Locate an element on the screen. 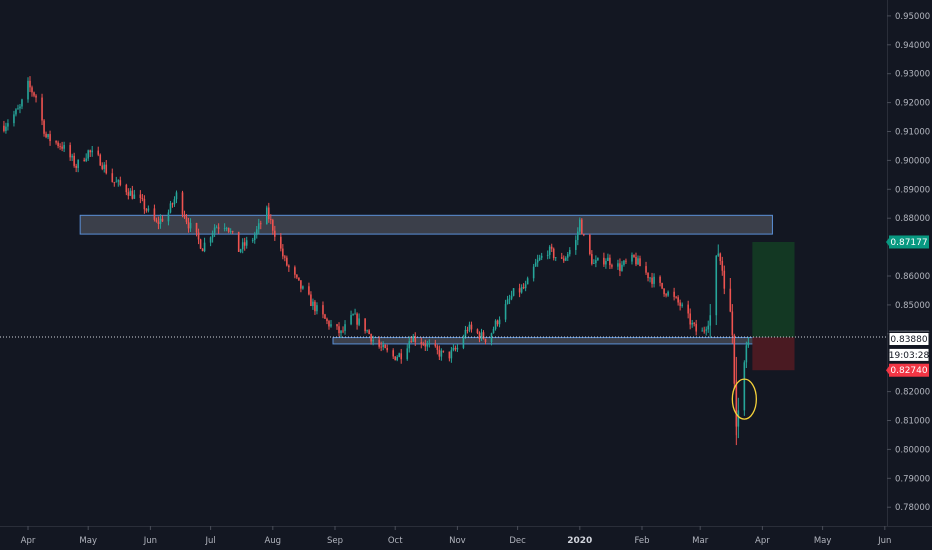  price-tag-label: 0.82740 is located at coordinates (908, 371).